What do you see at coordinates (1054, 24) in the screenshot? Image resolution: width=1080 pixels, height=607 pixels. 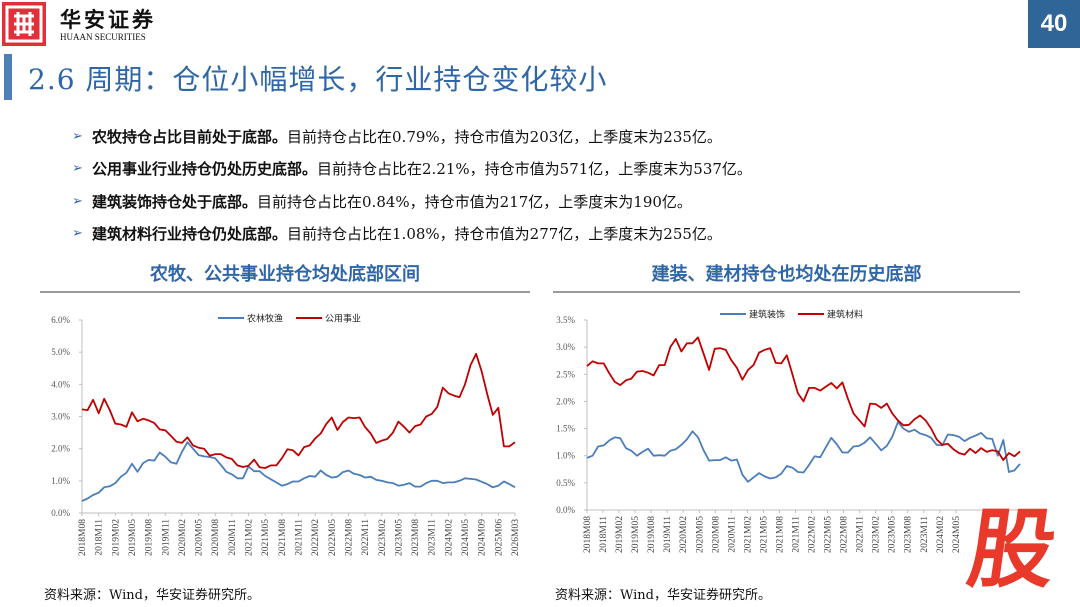 I see `page-number: 40` at bounding box center [1054, 24].